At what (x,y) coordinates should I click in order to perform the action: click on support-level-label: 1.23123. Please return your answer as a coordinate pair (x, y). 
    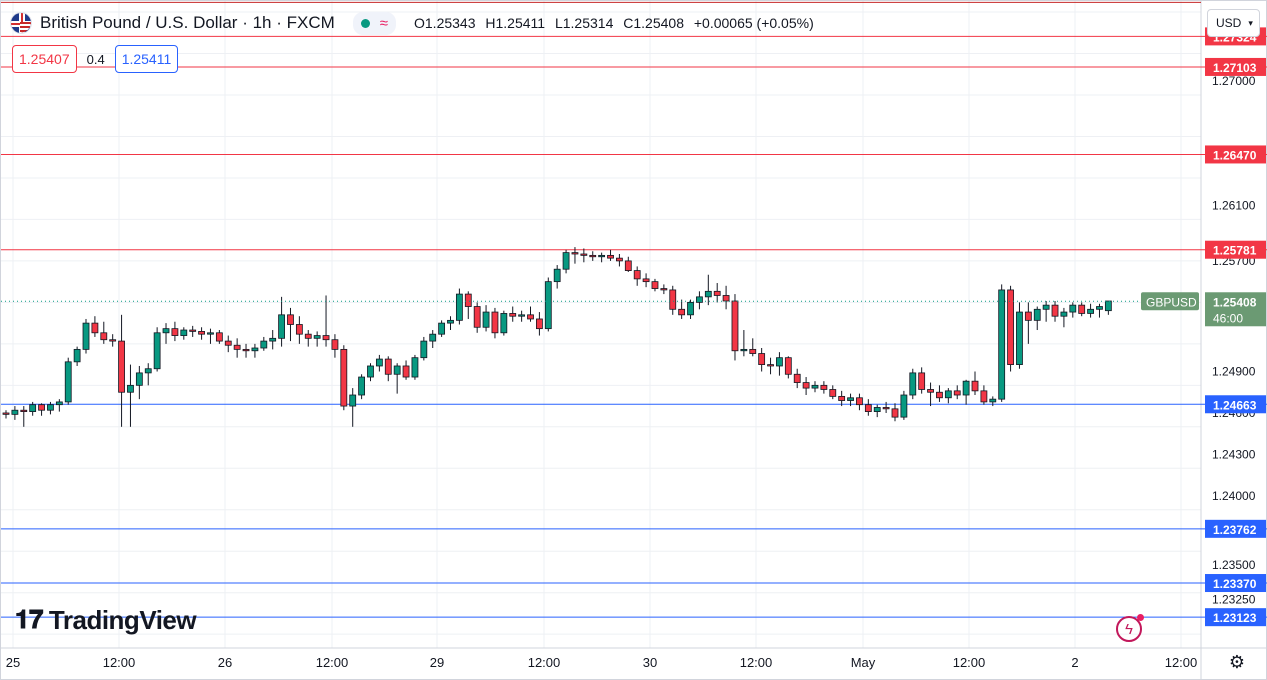
    Looking at the image, I should click on (1235, 618).